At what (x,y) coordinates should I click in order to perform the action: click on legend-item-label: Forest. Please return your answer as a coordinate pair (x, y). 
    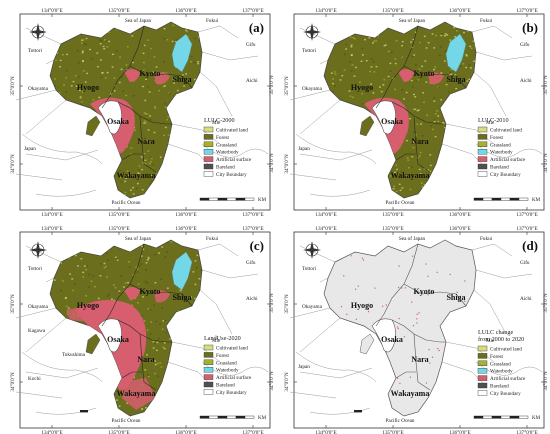
    Looking at the image, I should click on (223, 138).